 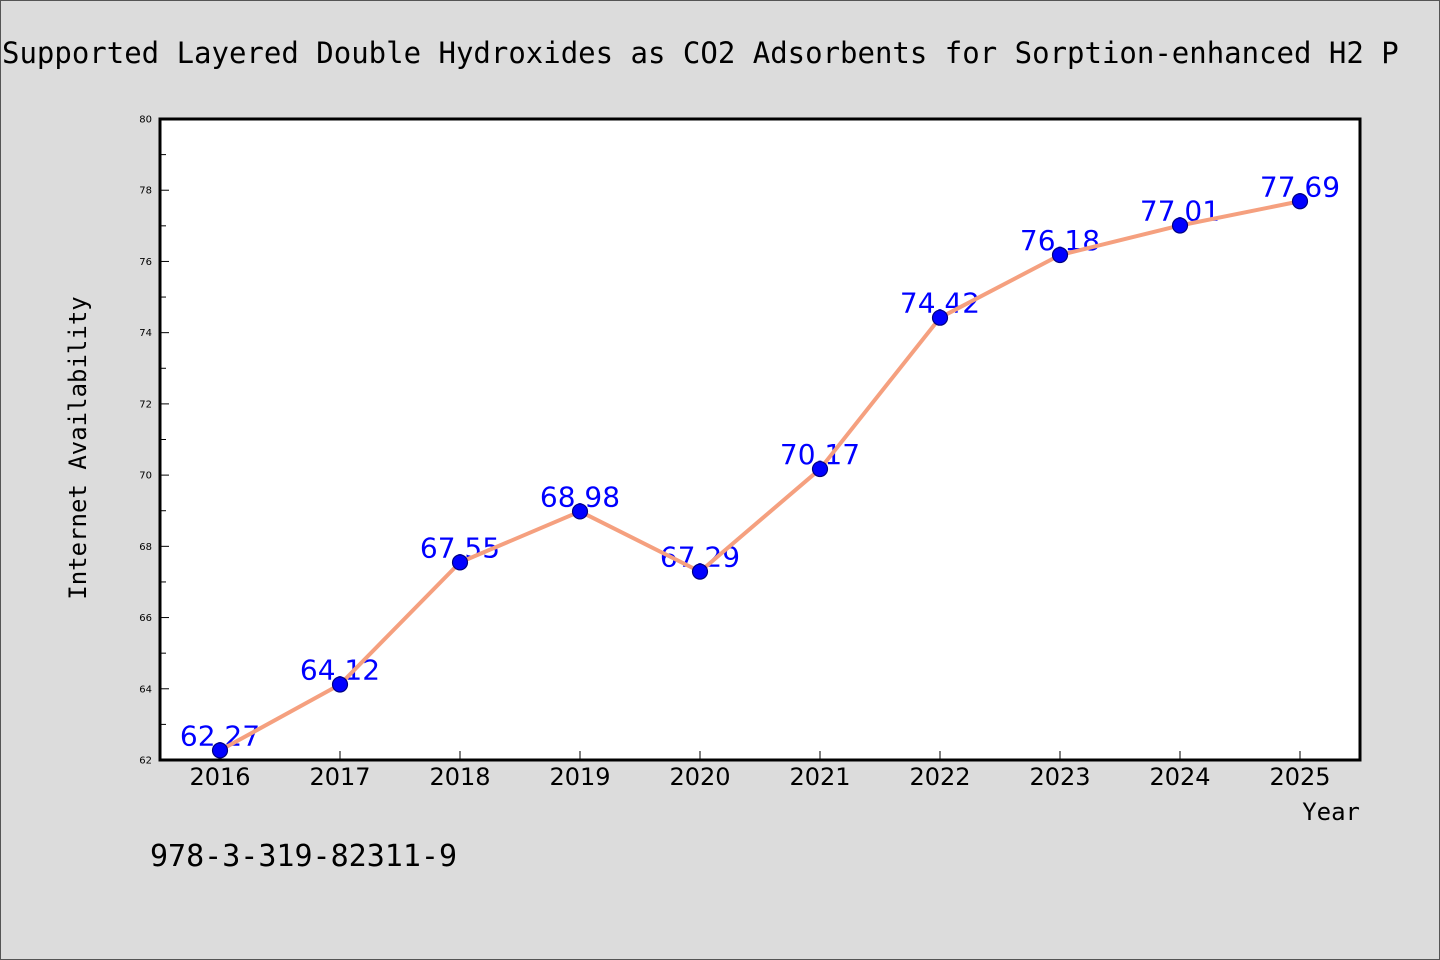 I want to click on y-tick-label: 64, so click(x=145, y=689).